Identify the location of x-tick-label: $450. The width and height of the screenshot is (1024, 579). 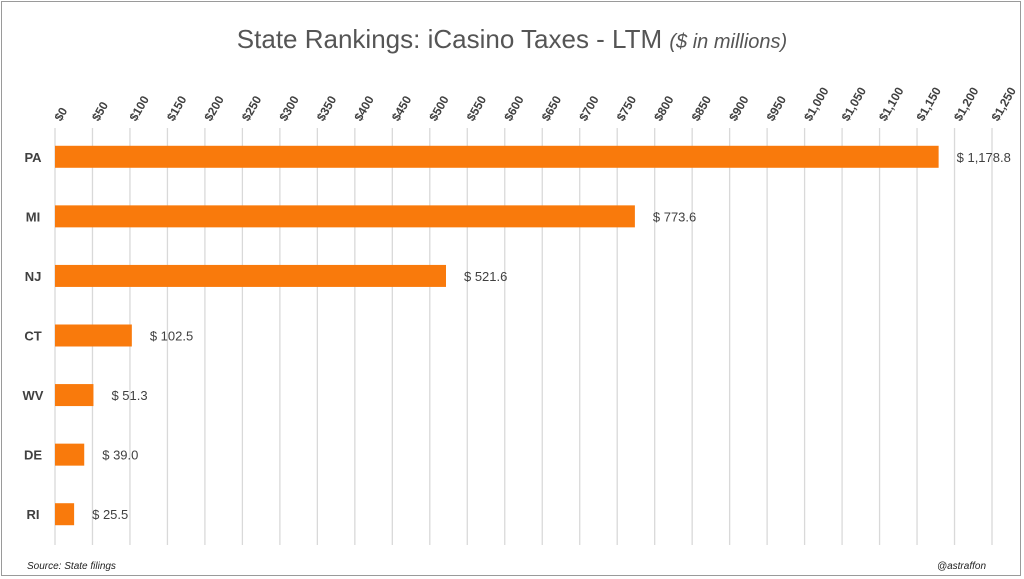
(402, 108).